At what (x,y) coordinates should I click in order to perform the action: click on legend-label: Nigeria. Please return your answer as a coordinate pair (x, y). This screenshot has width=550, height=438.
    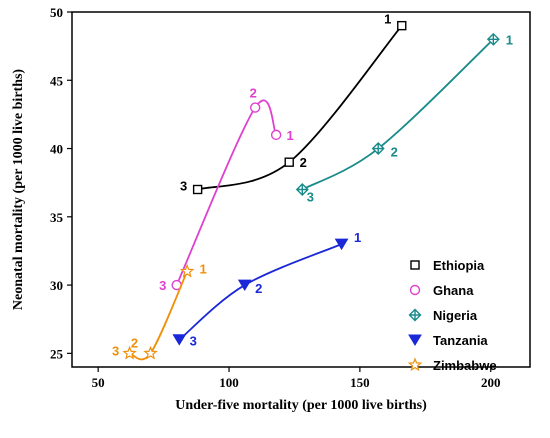
    Looking at the image, I should click on (455, 315).